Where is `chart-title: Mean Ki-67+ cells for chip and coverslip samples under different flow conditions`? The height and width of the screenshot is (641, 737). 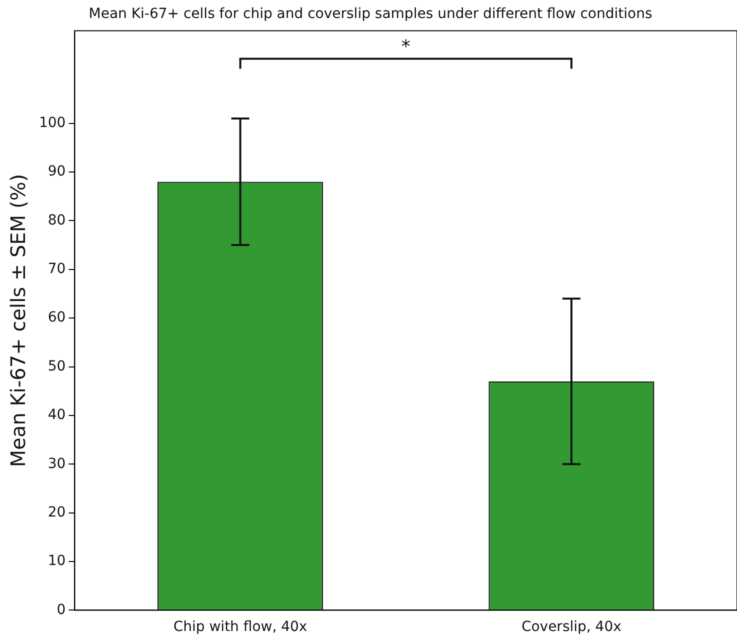
chart-title: Mean Ki-67+ cells for chip and coverslip samples under different flow conditions is located at coordinates (370, 14).